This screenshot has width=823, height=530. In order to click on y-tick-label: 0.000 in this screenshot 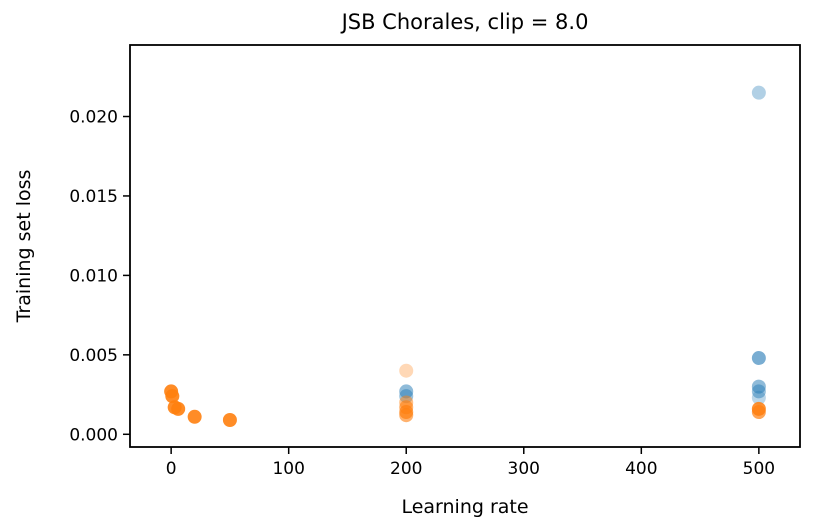, I will do `click(93, 435)`.